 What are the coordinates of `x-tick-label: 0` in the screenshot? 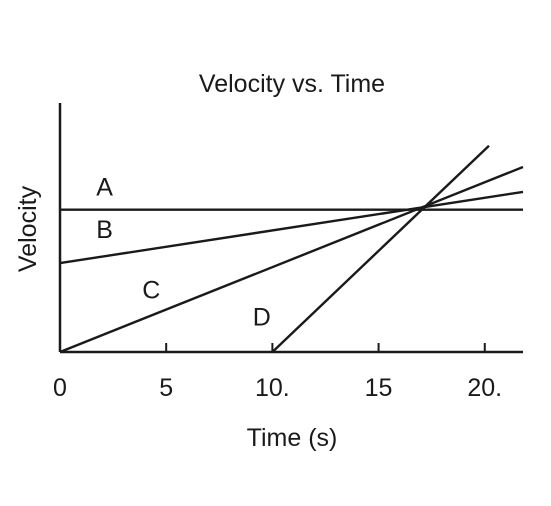 It's located at (60, 388).